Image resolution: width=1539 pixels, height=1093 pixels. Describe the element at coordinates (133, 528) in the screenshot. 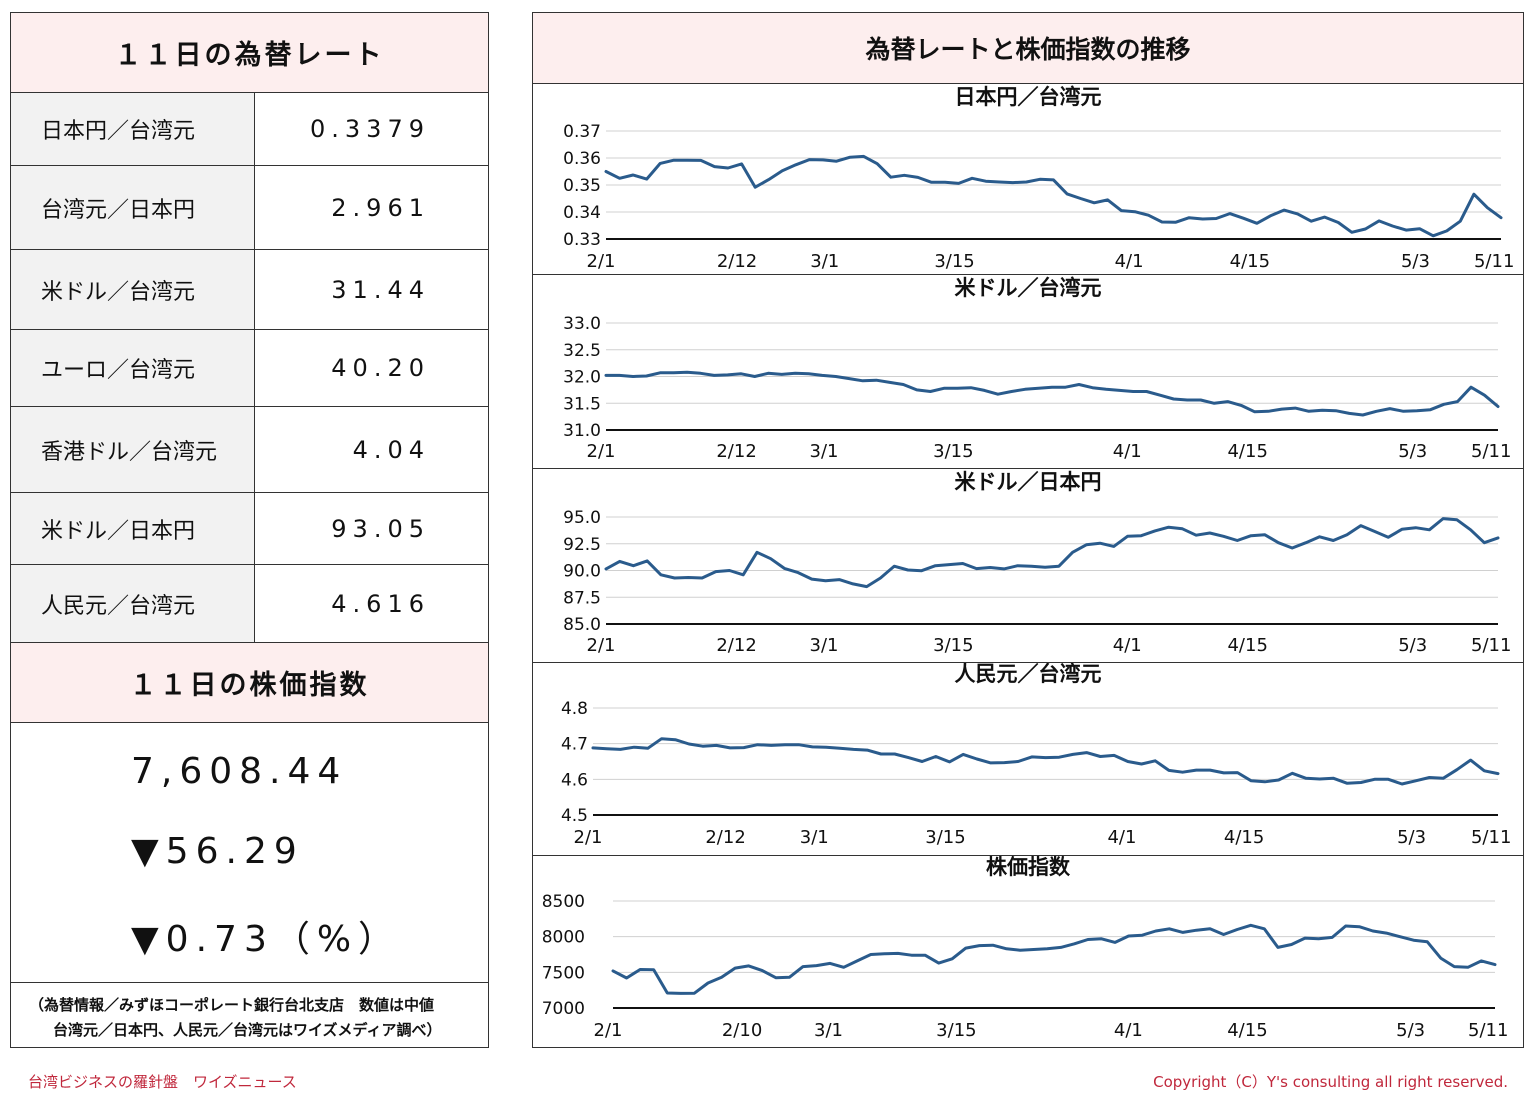

I see `rate-label: 米ドル／日本円` at that location.